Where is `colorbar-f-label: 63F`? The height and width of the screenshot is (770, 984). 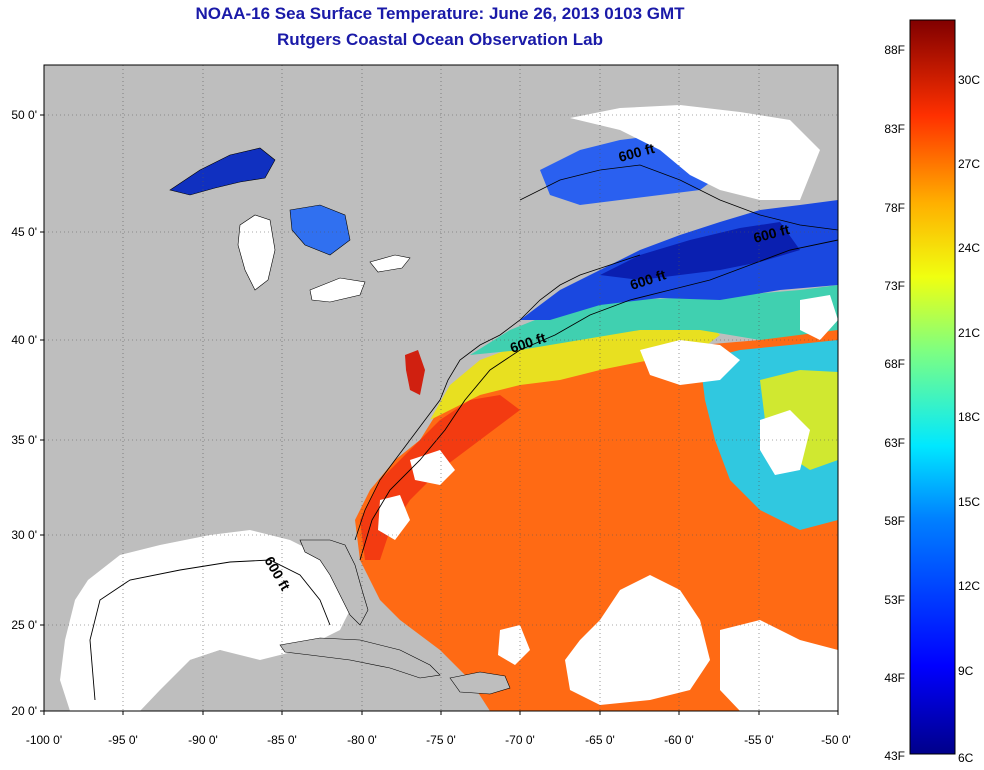 colorbar-f-label: 63F is located at coordinates (894, 443).